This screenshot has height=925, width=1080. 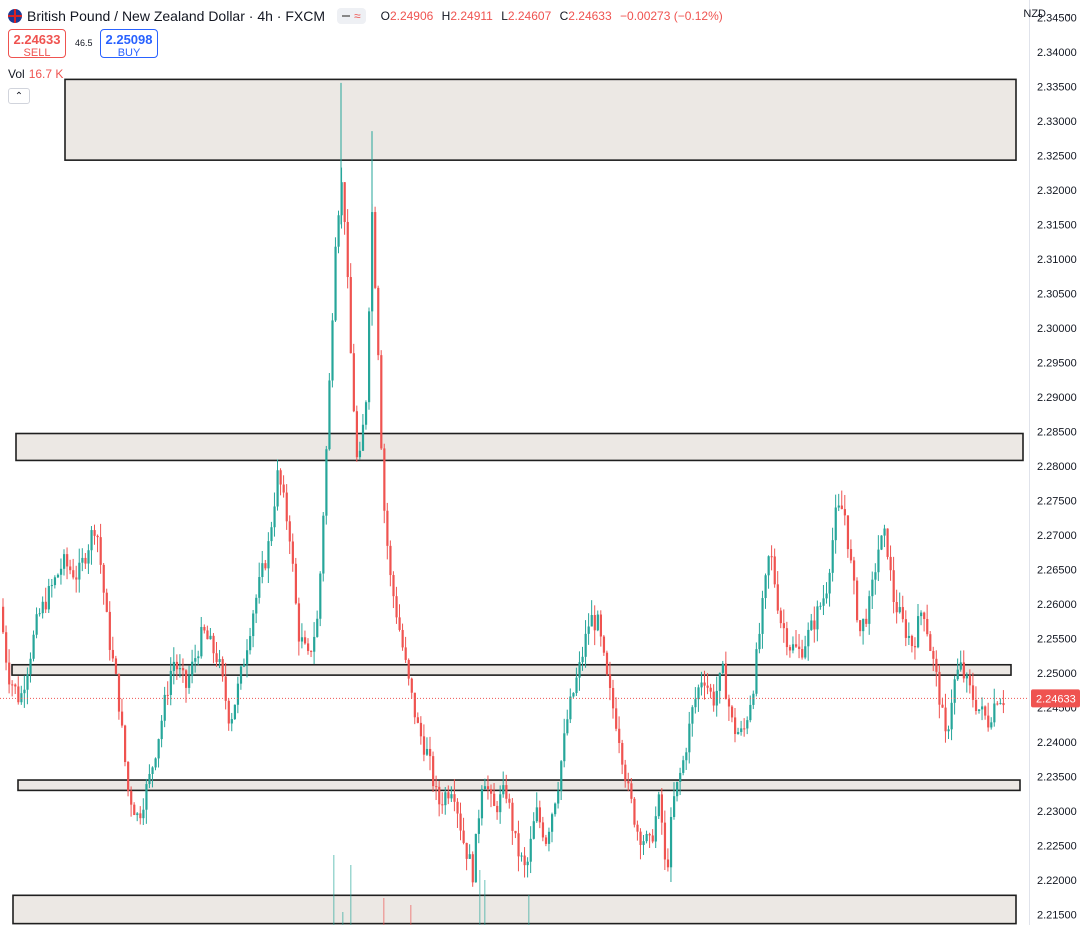 What do you see at coordinates (16, 74) in the screenshot?
I see `volume-label: Vol` at bounding box center [16, 74].